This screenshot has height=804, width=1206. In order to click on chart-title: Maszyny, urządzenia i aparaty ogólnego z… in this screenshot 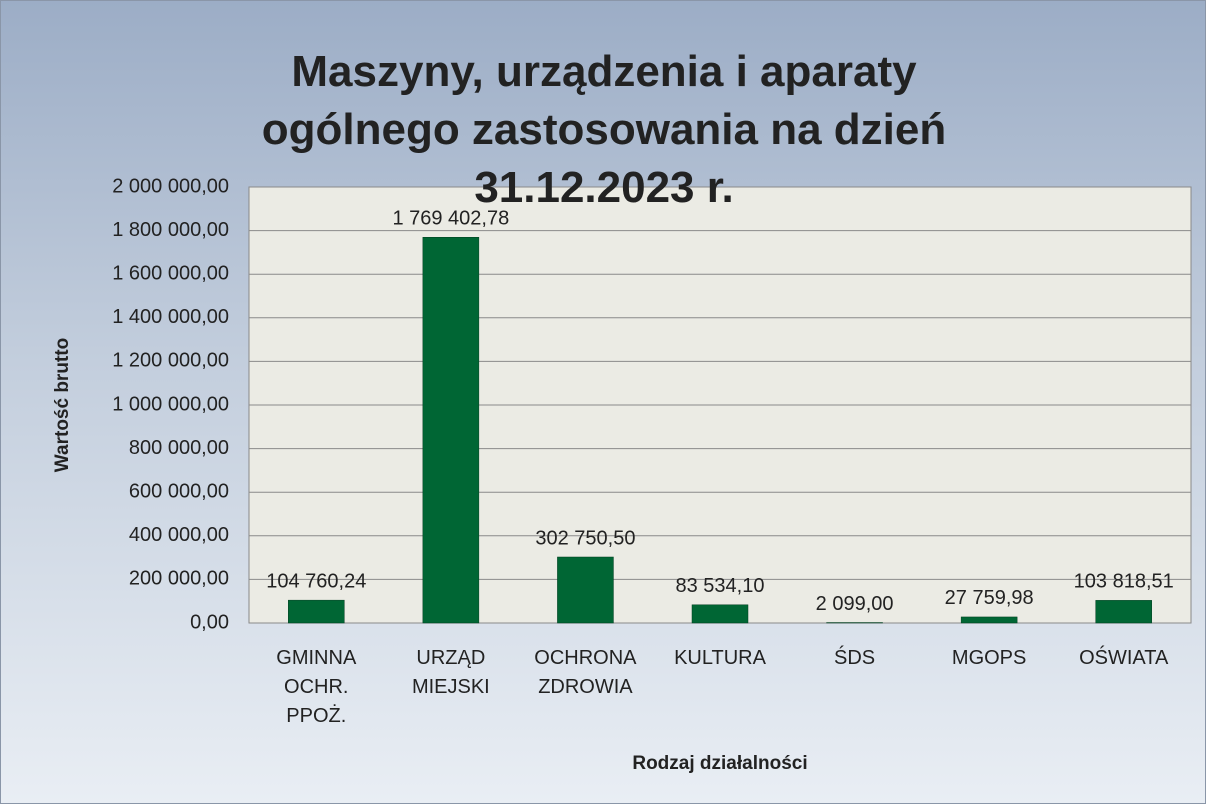, I will do `click(604, 129)`.